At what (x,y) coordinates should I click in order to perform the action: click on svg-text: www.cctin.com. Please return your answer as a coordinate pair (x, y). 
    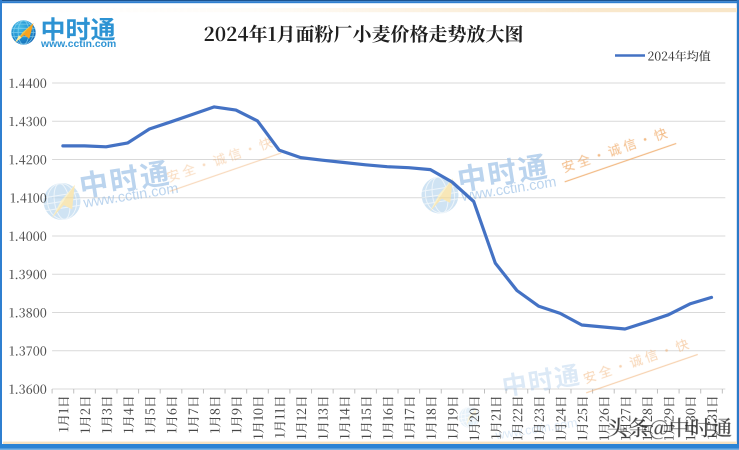
    Looking at the image, I should click on (78, 44).